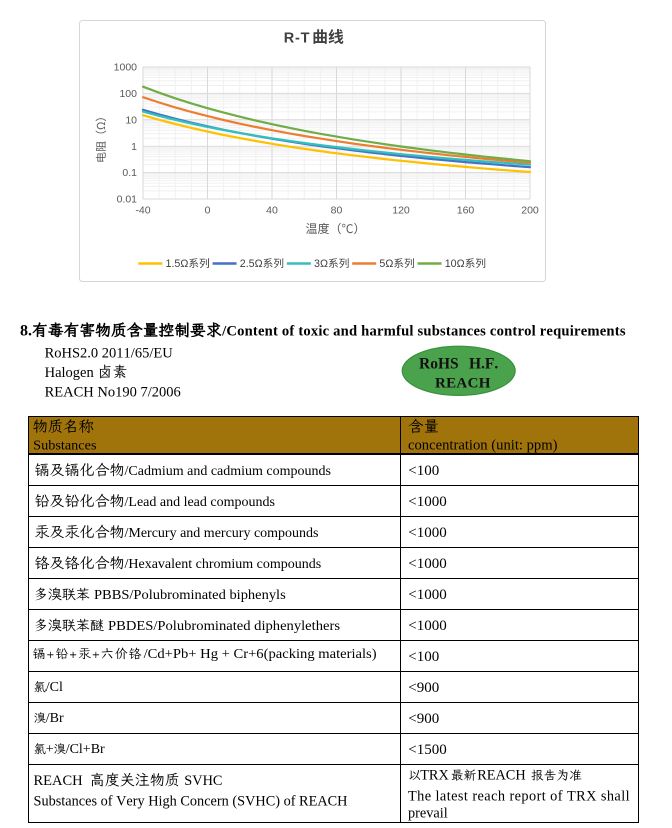 Image resolution: width=672 pixels, height=828 pixels. I want to click on svg-text: 1, so click(134, 147).